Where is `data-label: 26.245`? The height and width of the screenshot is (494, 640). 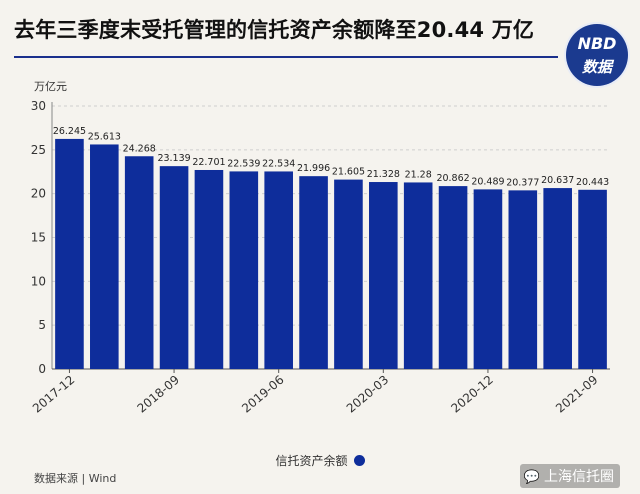 data-label: 26.245 is located at coordinates (69, 131).